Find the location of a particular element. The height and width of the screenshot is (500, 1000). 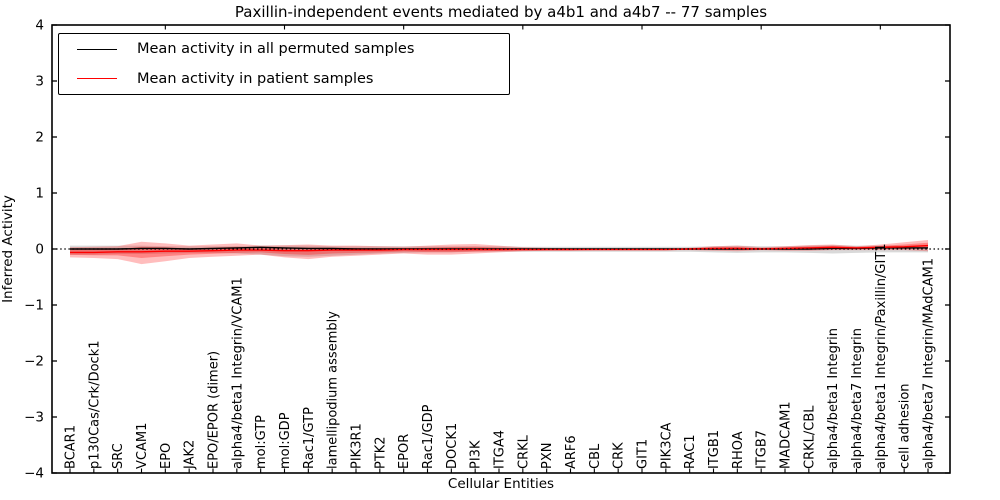

x-category-label: VCAM1 is located at coordinates (142, 446).